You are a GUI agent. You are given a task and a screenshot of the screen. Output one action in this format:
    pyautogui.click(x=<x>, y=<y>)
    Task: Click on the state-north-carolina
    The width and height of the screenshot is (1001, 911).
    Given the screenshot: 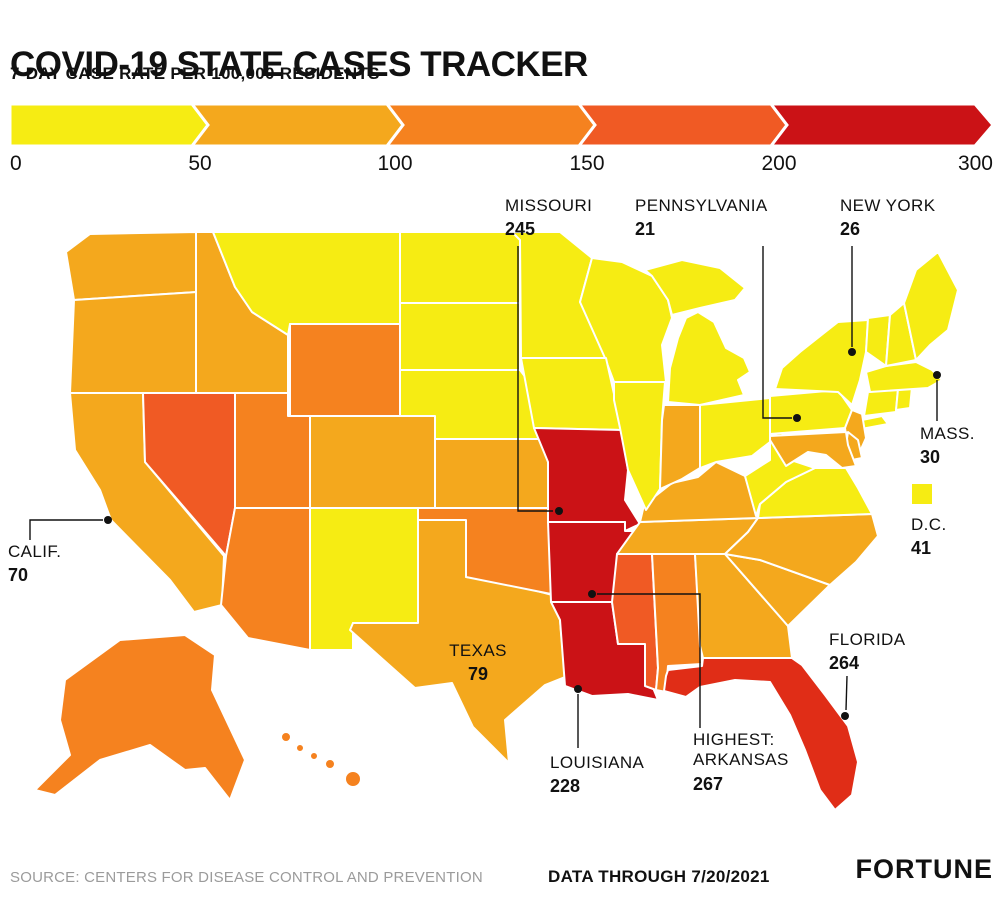 What is the action you would take?
    pyautogui.click(x=801, y=549)
    